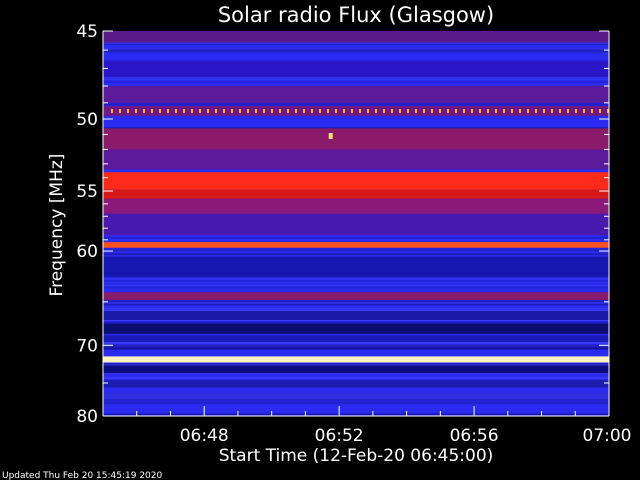 This screenshot has width=640, height=480. I want to click on x-tick-label: 07:00, so click(607, 436).